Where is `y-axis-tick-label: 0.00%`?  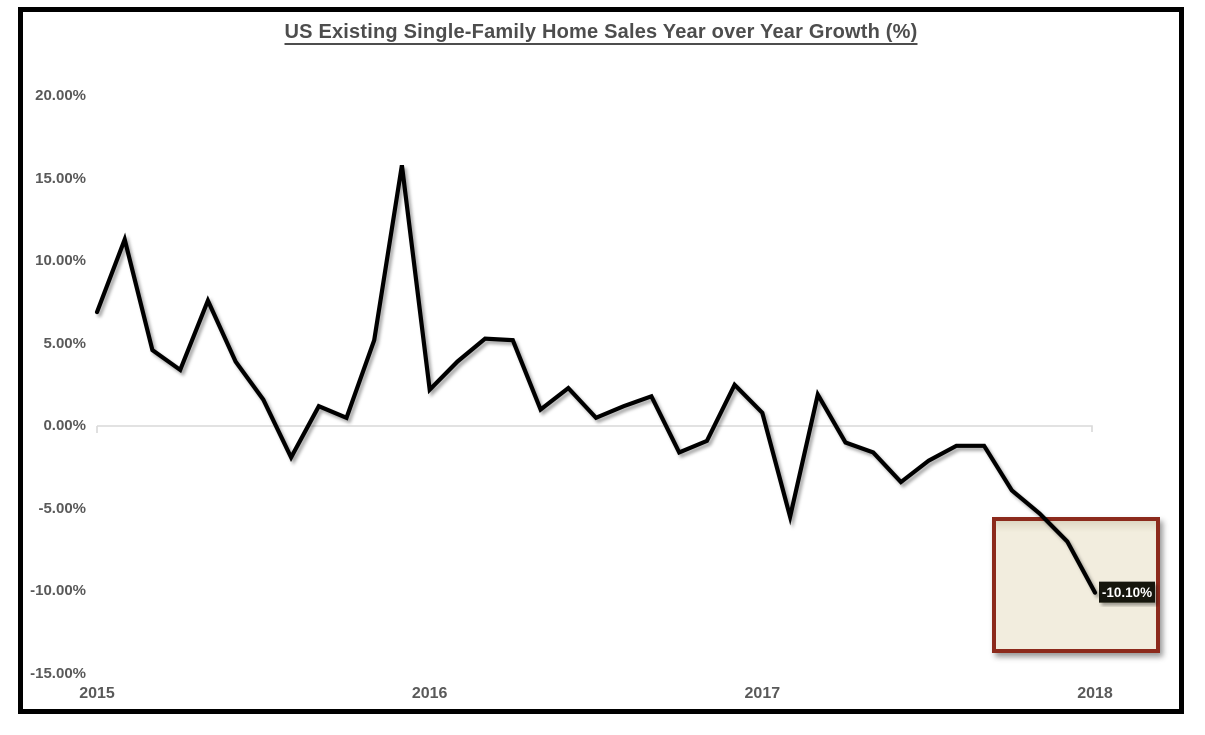 y-axis-tick-label: 0.00% is located at coordinates (64, 425).